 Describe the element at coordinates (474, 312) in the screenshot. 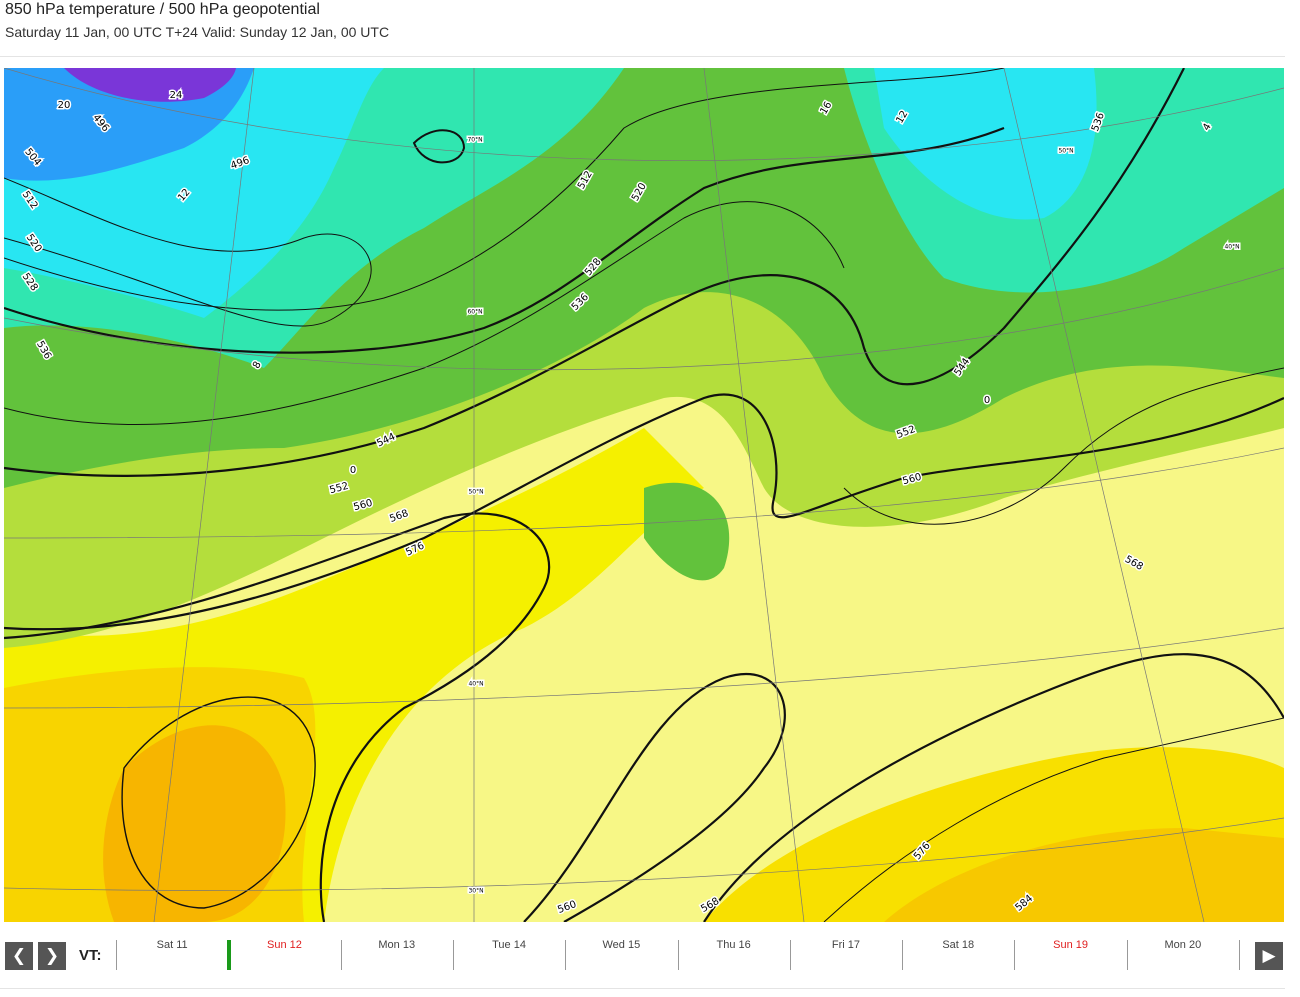

I see `latitude-label: 60°N` at that location.